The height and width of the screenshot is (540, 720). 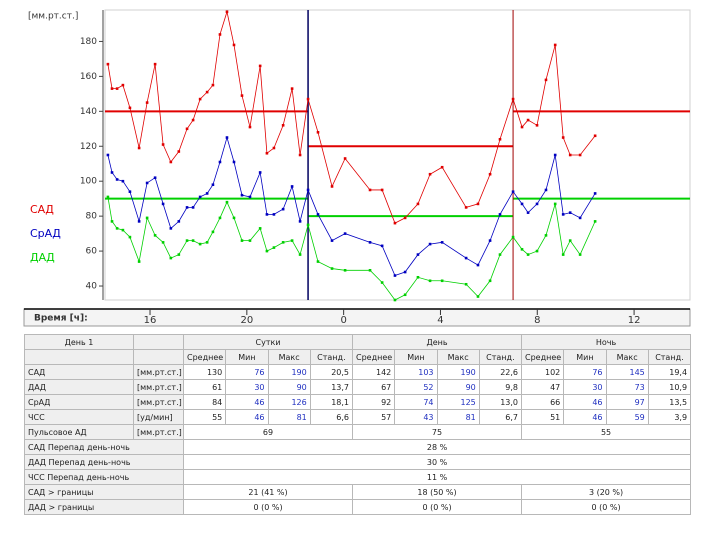 What do you see at coordinates (268, 432) in the screenshot?
I see `table-cell: 69` at bounding box center [268, 432].